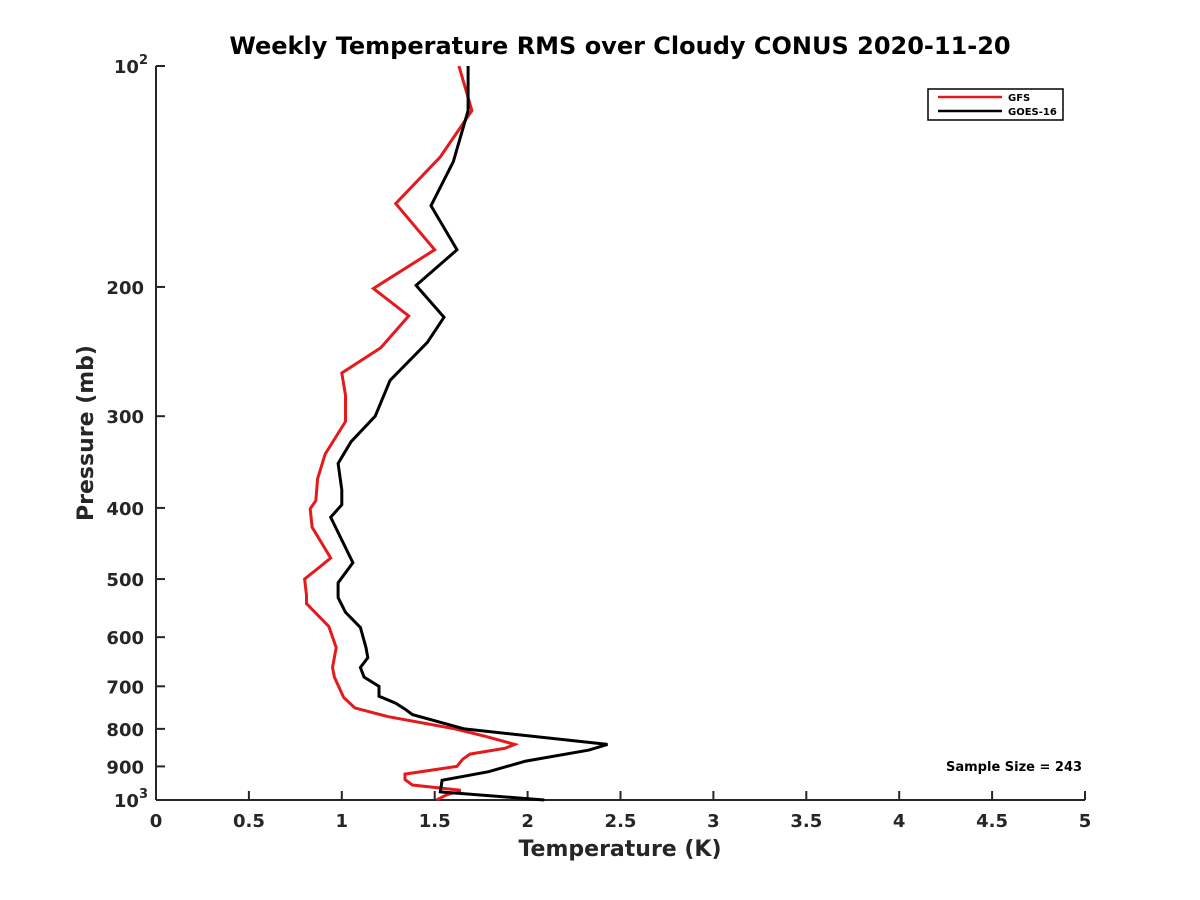 This screenshot has height=900, width=1200. I want to click on y-tick-label: 700, so click(125, 687).